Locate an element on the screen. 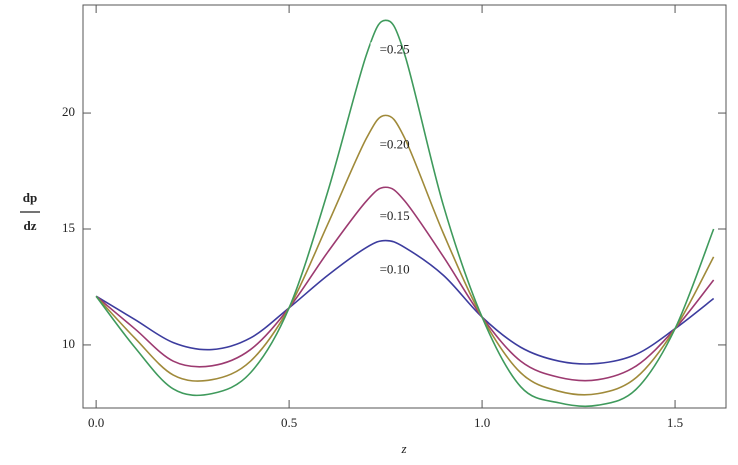  y-tick-label: 15 is located at coordinates (68, 227).